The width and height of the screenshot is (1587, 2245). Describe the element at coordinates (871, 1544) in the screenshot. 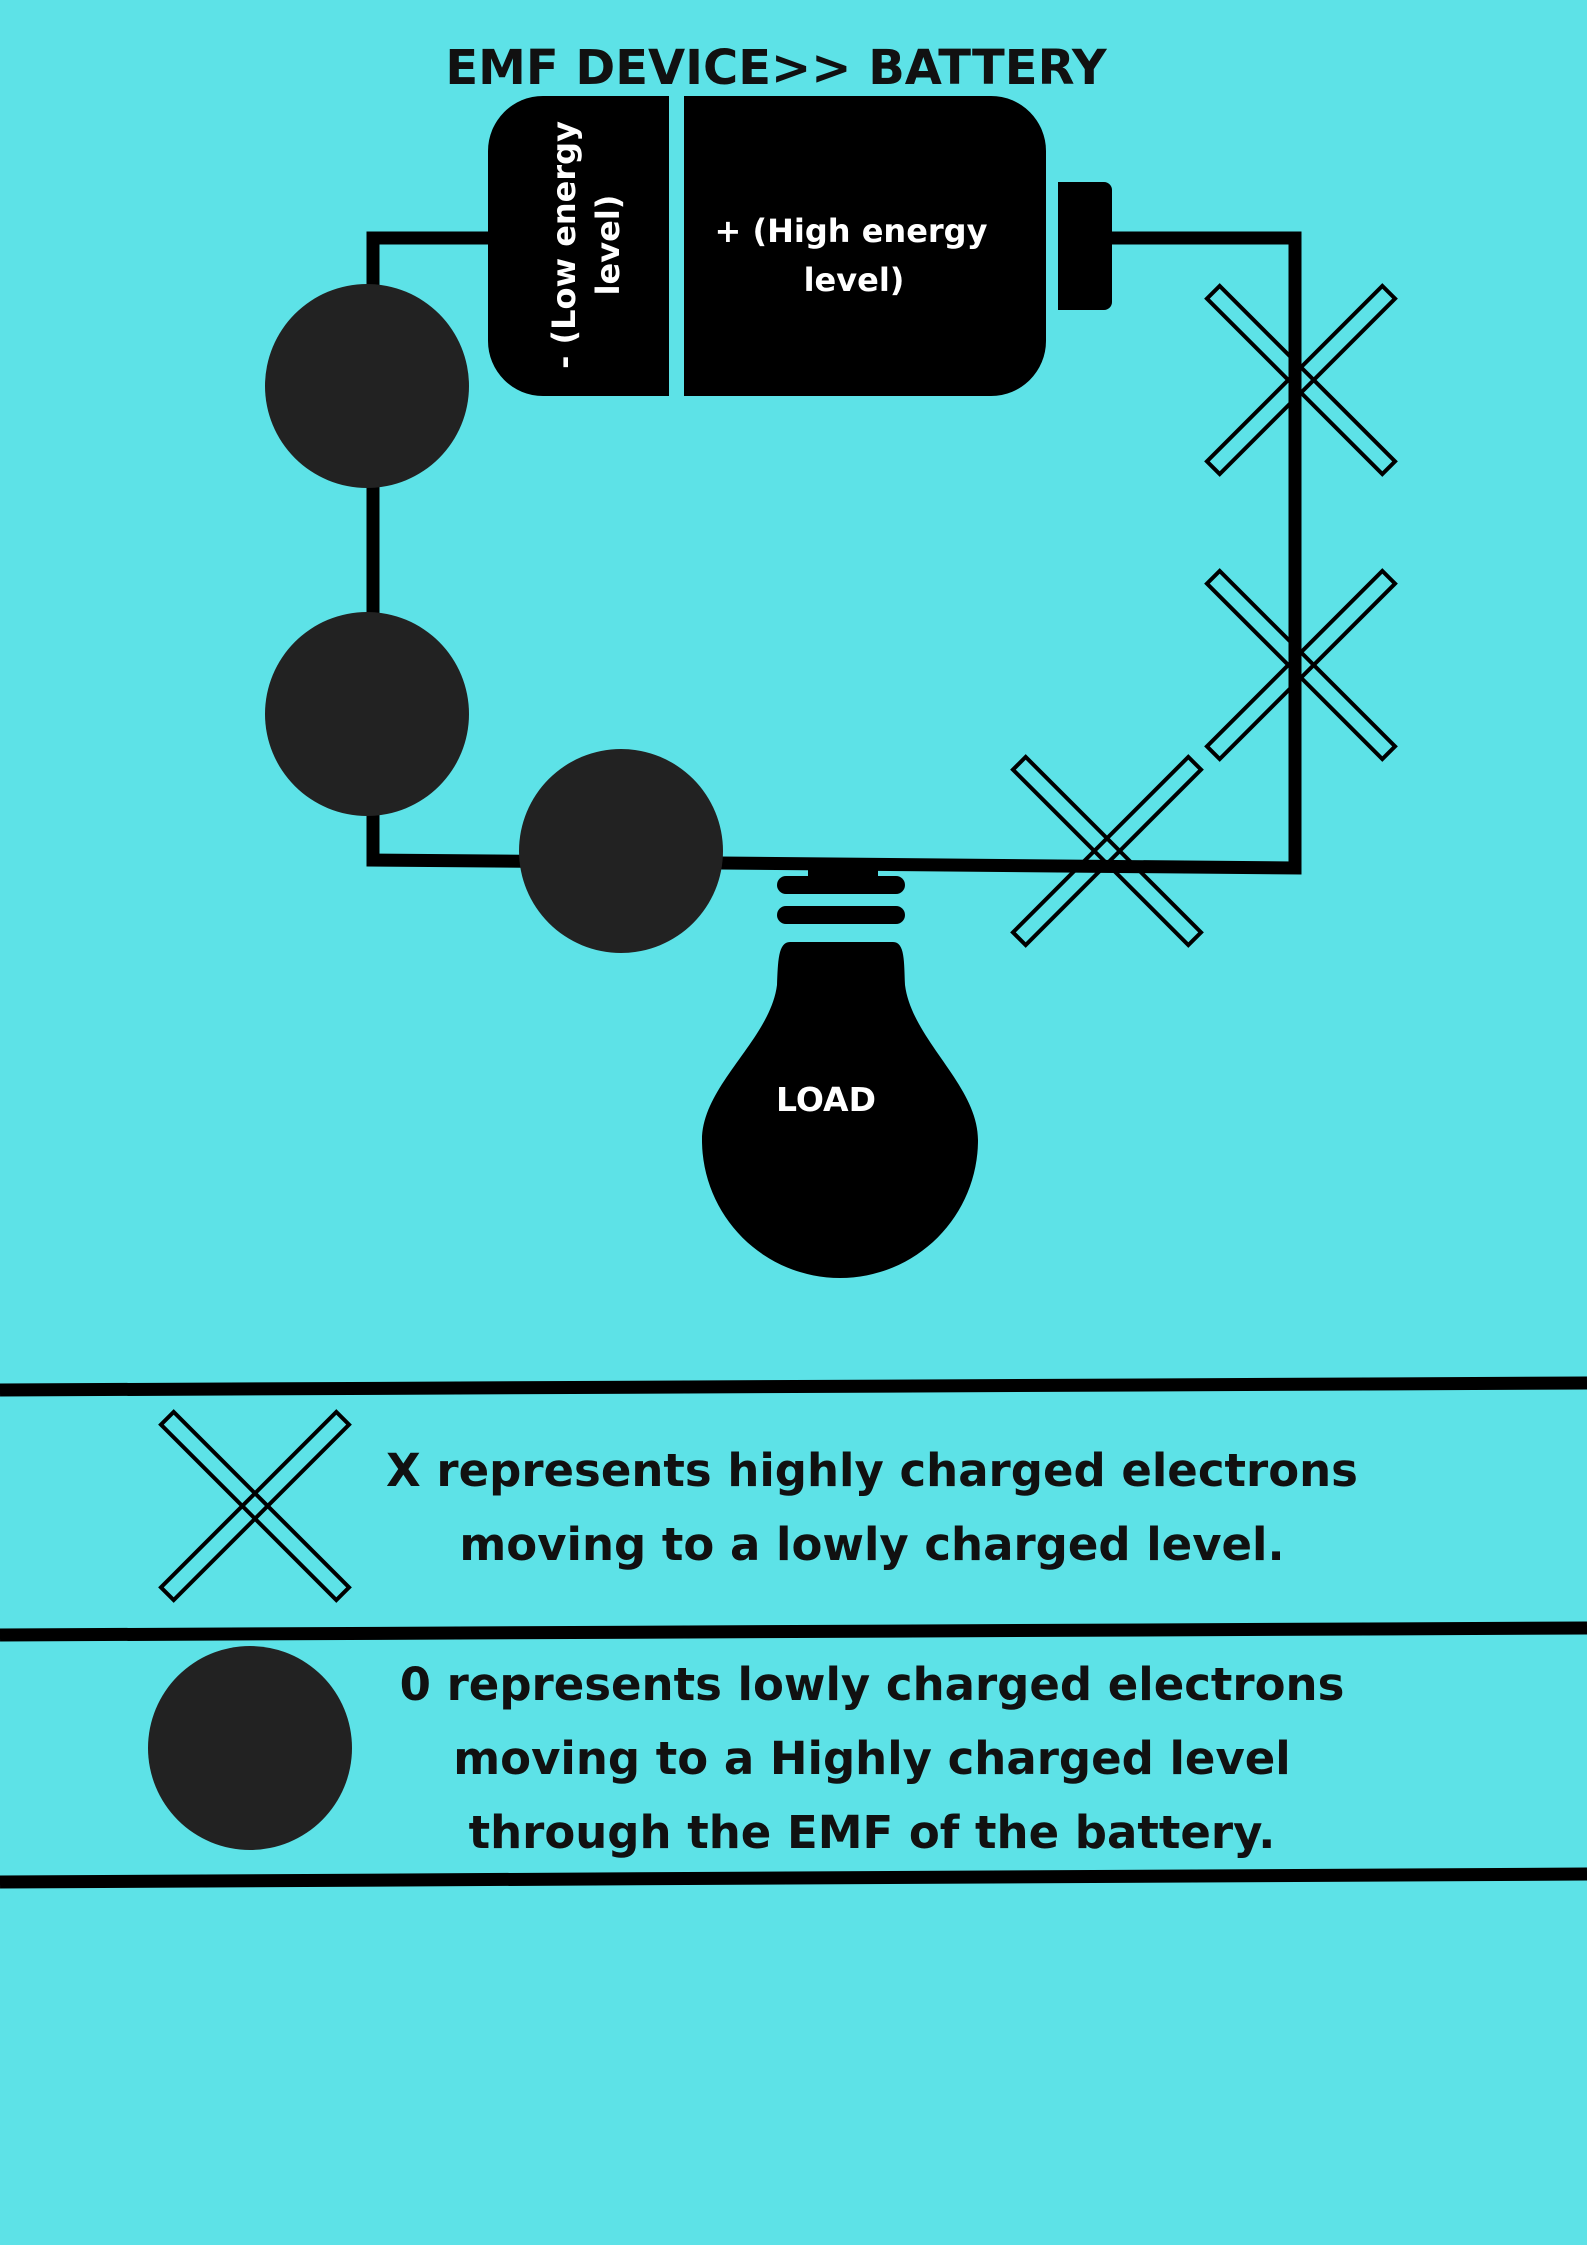

I see `legend-x-text-line2: moving to a lowly charged level.` at that location.